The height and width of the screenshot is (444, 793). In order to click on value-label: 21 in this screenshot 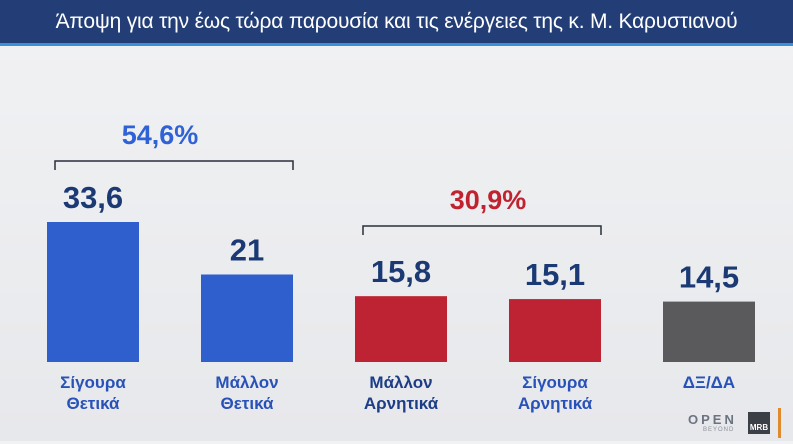, I will do `click(247, 250)`.